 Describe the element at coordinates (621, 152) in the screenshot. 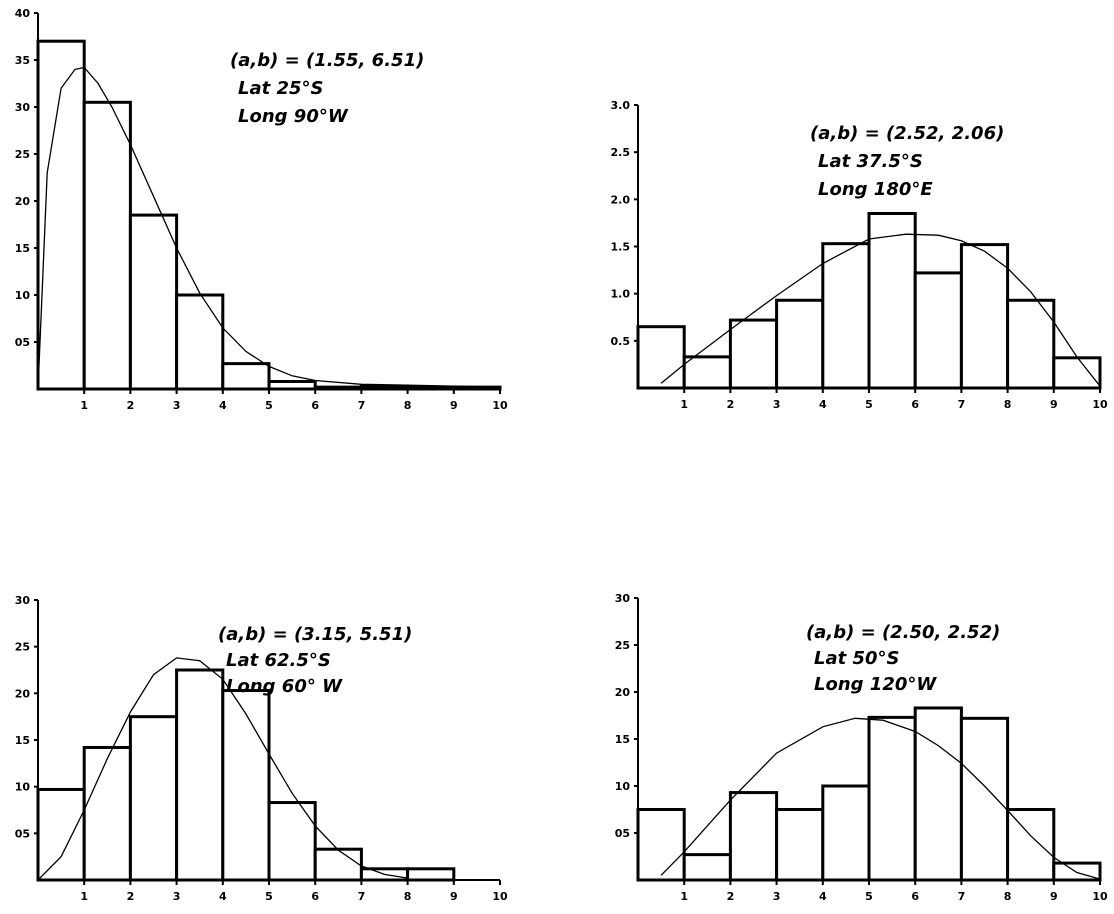

I see `y-tick-label: 2.5` at that location.